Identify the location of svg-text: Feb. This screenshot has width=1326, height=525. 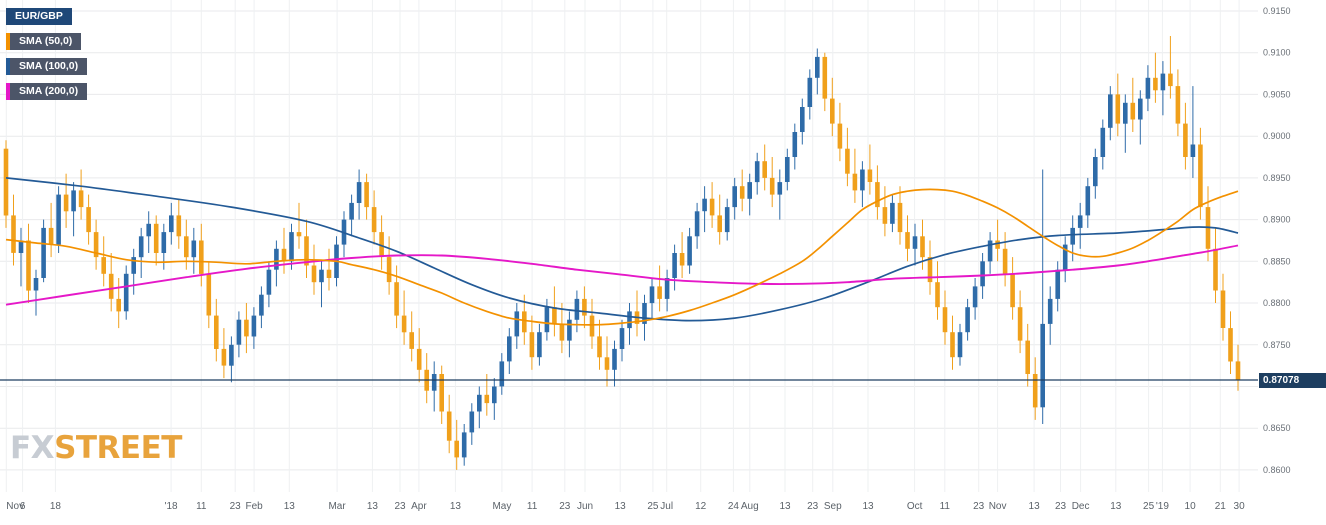
(254, 506).